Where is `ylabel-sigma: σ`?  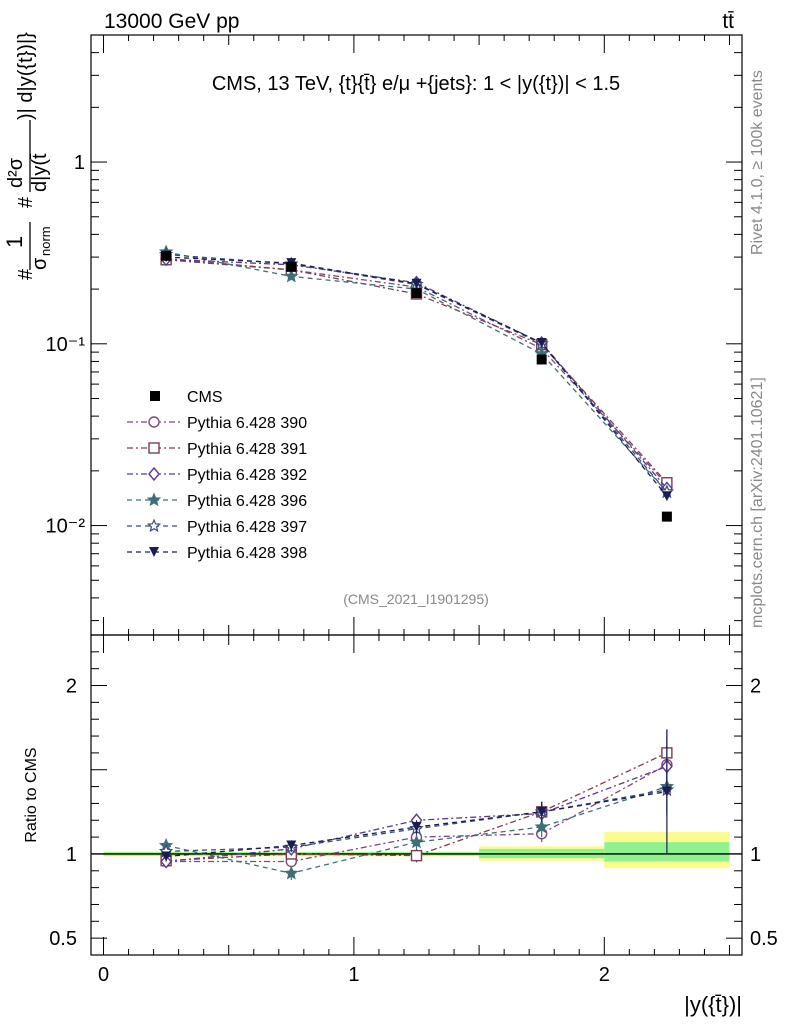 ylabel-sigma: σ is located at coordinates (40, 263).